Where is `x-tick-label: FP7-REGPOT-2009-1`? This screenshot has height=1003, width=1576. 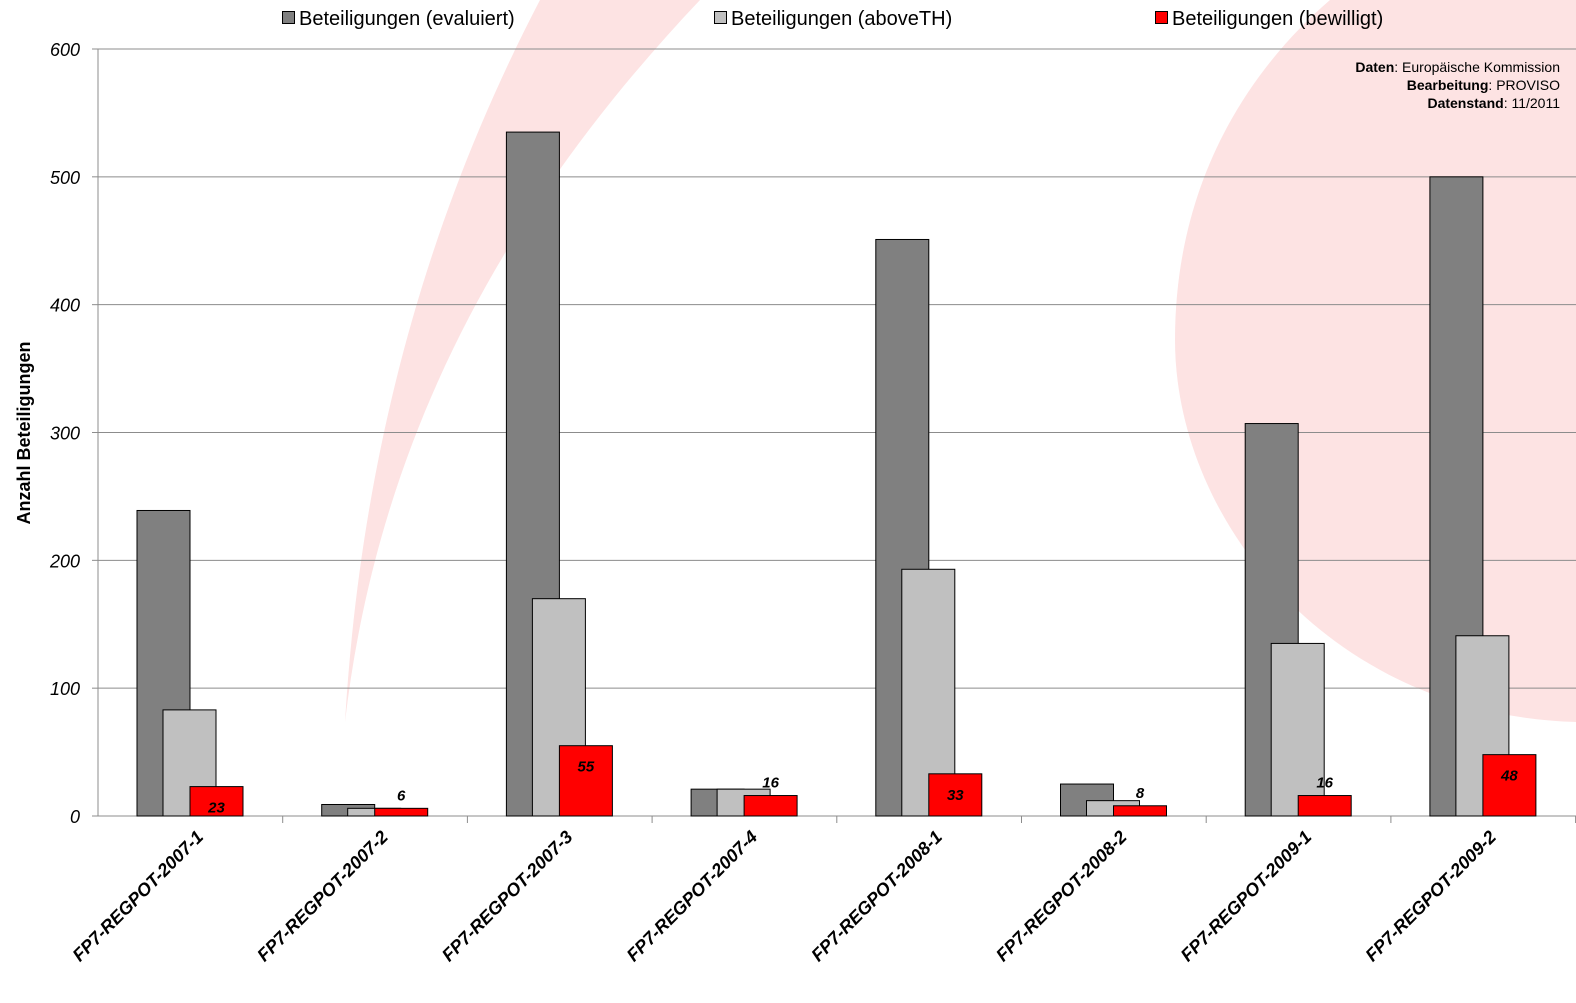
x-tick-label: FP7-REGPOT-2009-1 is located at coordinates (1246, 896).